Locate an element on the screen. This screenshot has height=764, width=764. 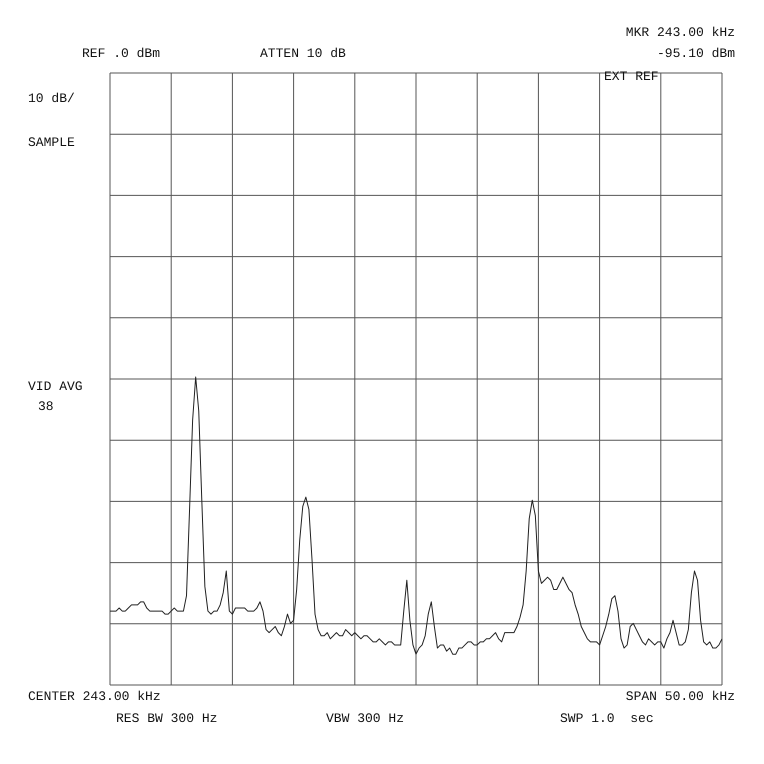
text: 10 dB/ is located at coordinates (52, 98).